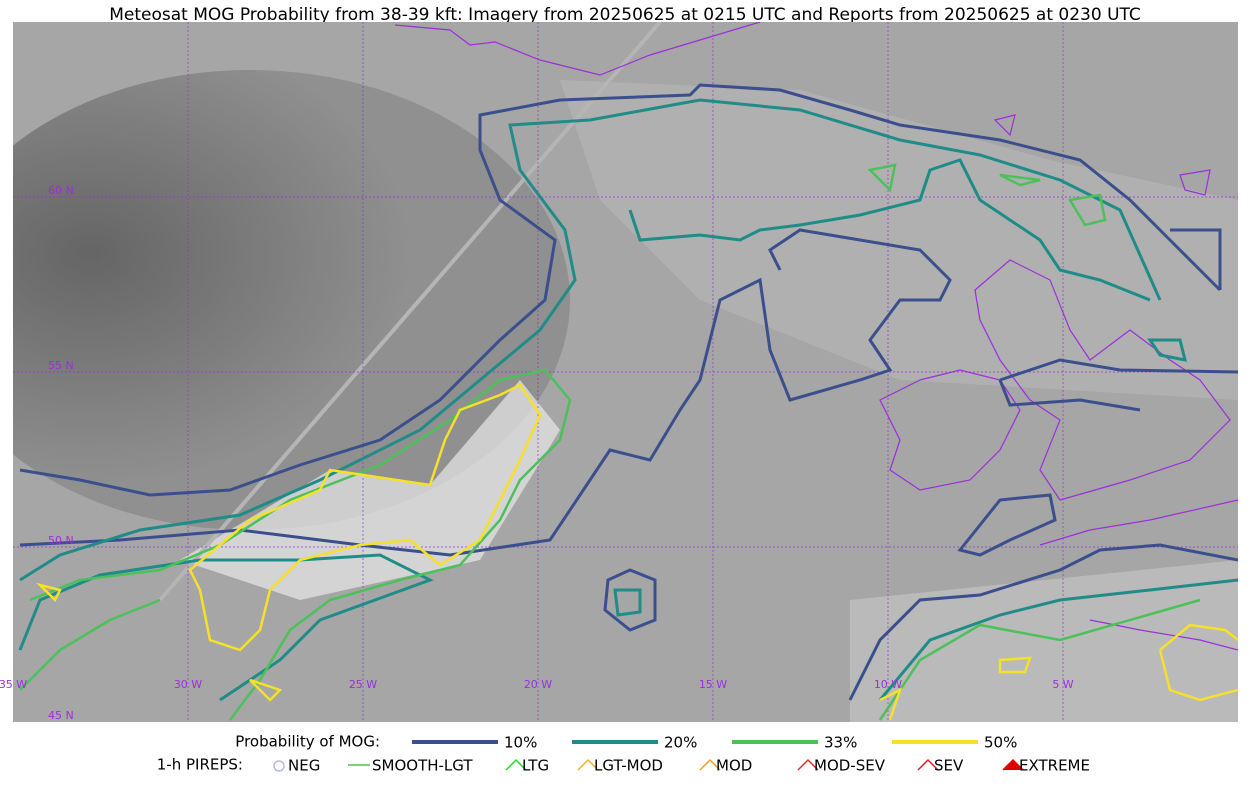 The image size is (1250, 786). I want to click on lat-label: 55 N, so click(61, 365).